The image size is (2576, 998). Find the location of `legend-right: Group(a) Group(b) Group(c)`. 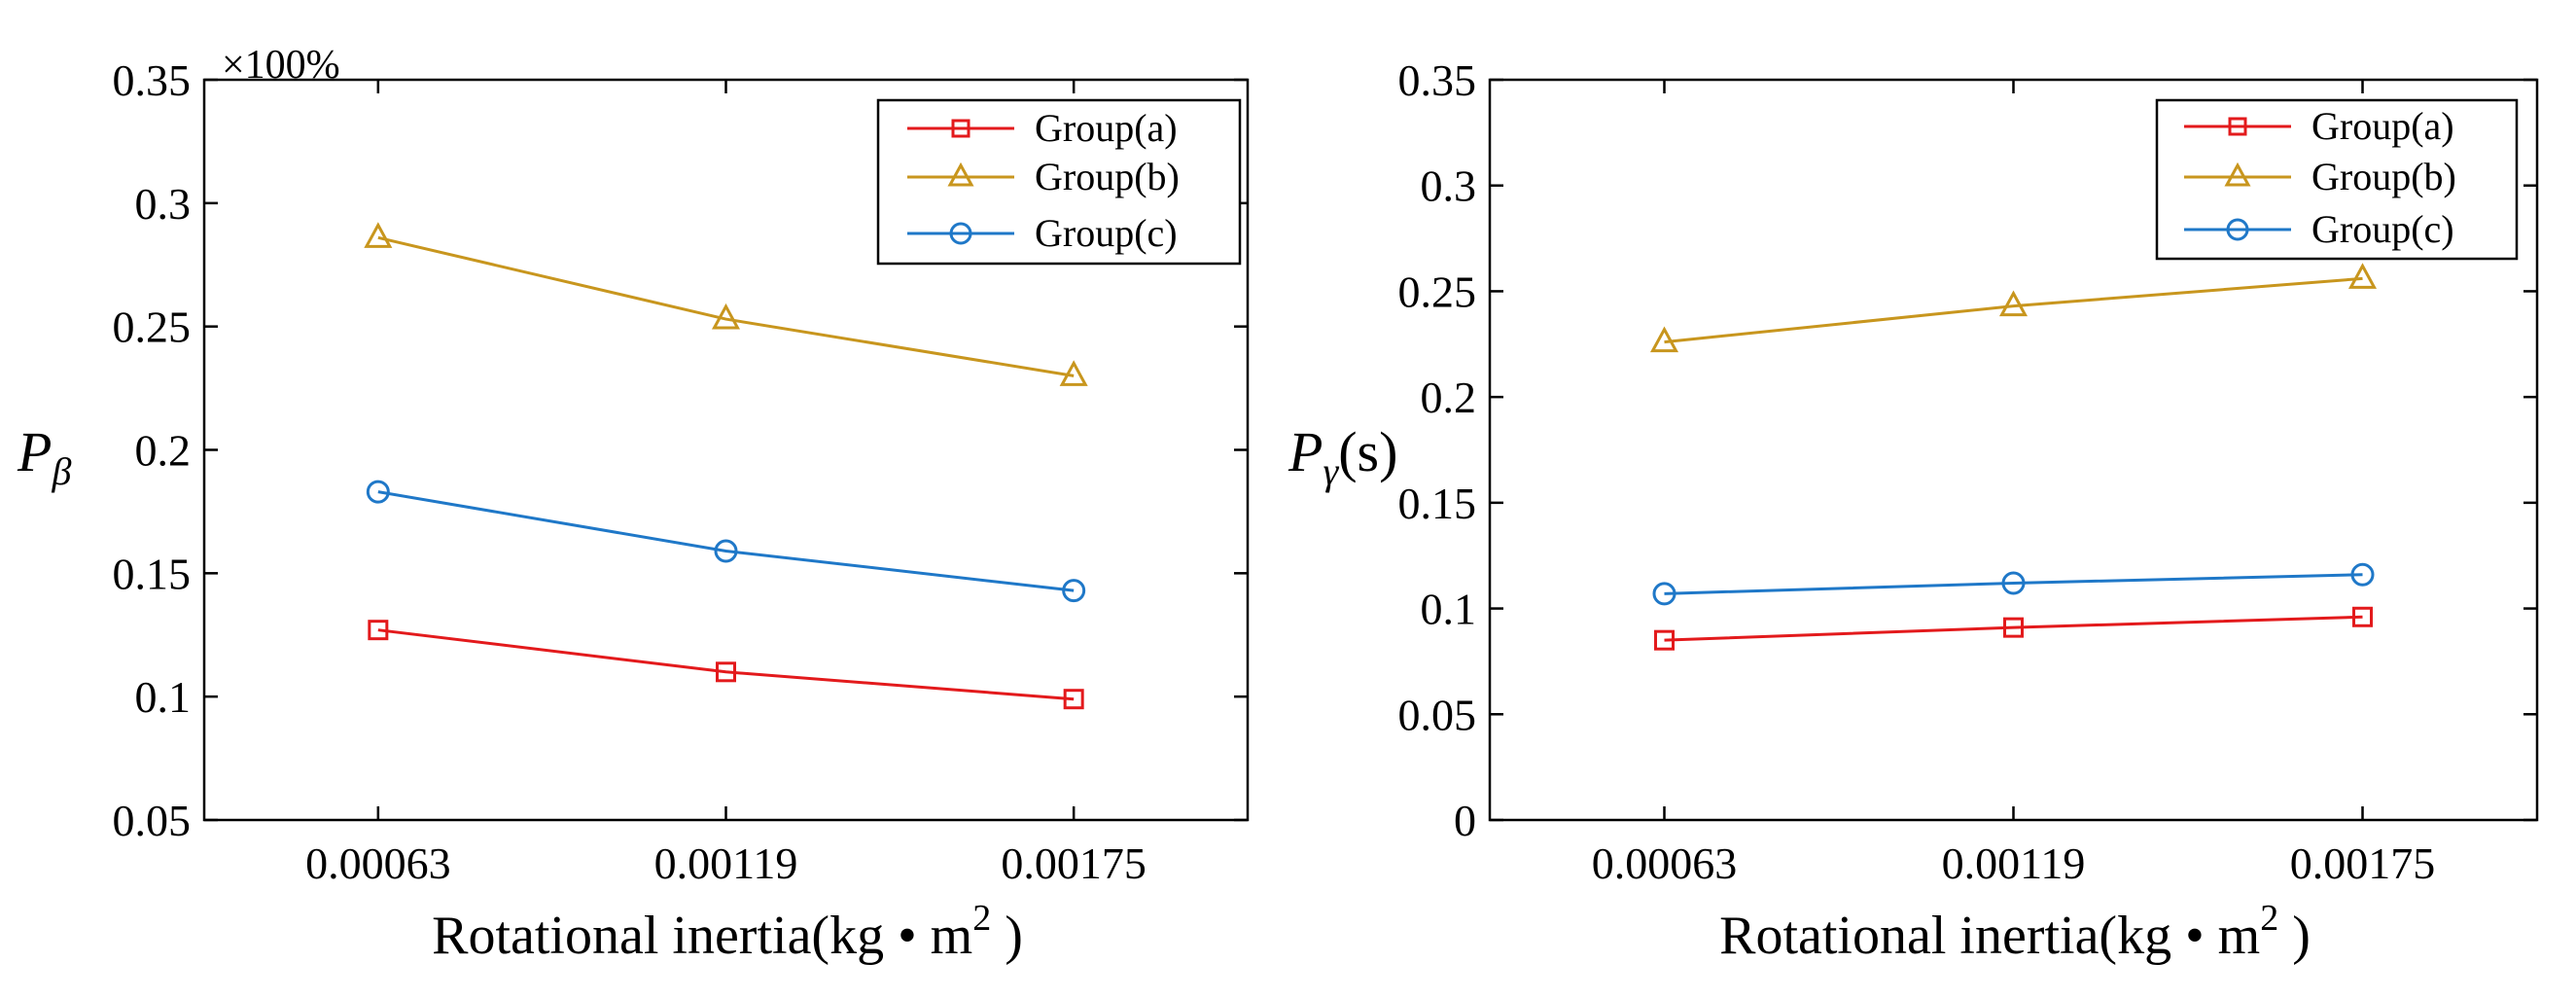

legend-right: Group(a) Group(b) Group(c) is located at coordinates (2337, 180).